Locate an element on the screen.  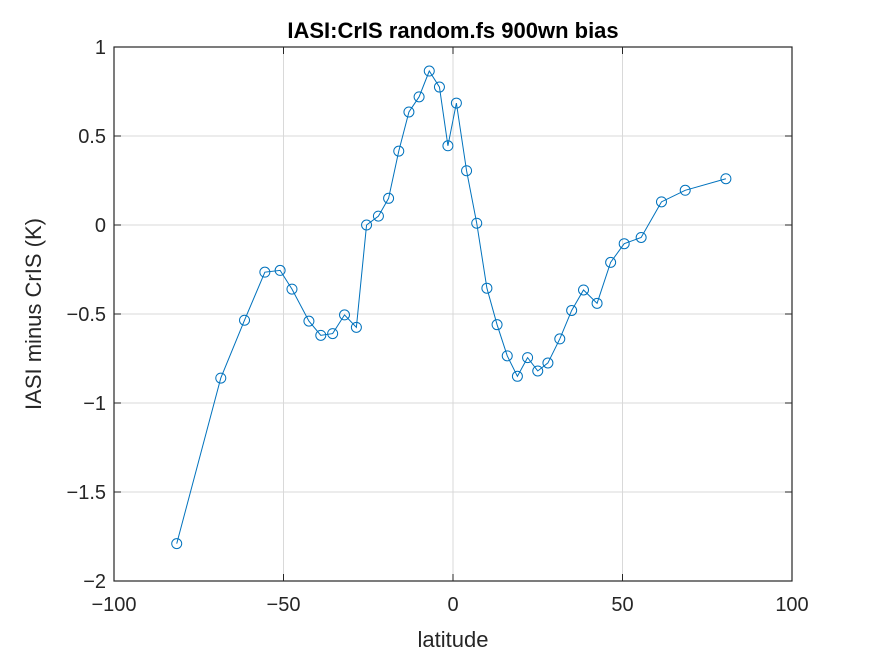
x-tick-labels: −100 −50 0 50 100 is located at coordinates (449, 605).